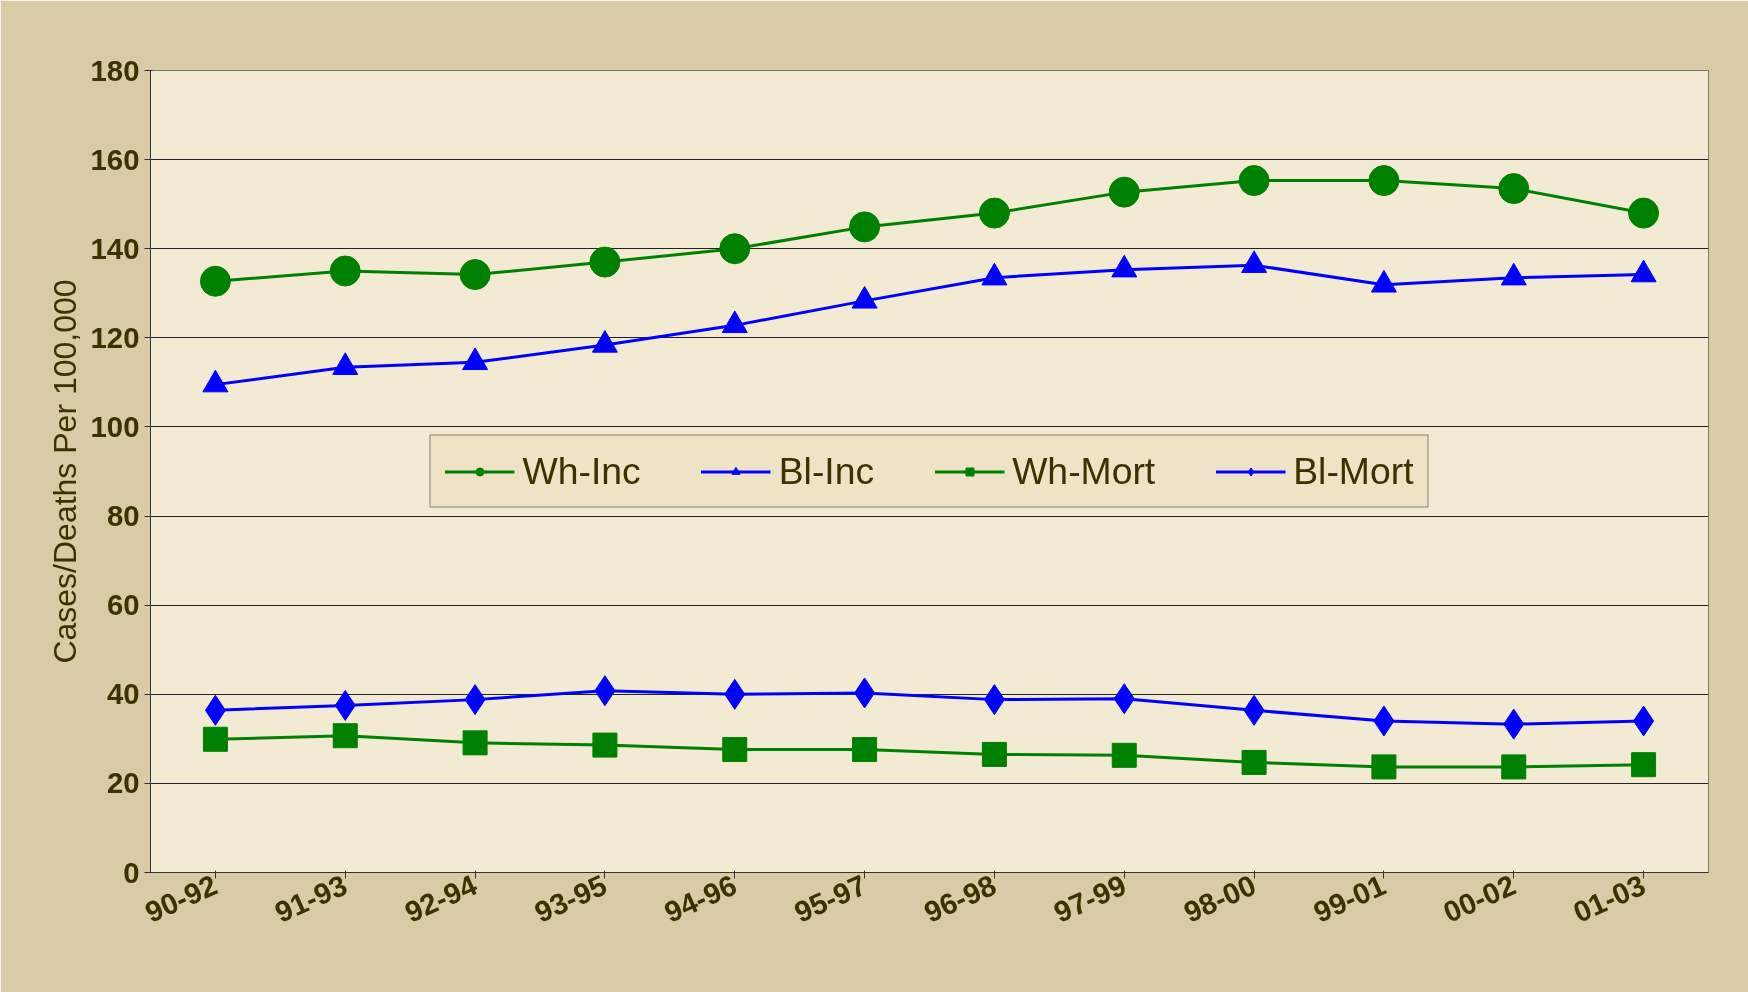 The image size is (1748, 992). Describe the element at coordinates (1219, 898) in the screenshot. I see `x-tick-label: 98-00` at that location.